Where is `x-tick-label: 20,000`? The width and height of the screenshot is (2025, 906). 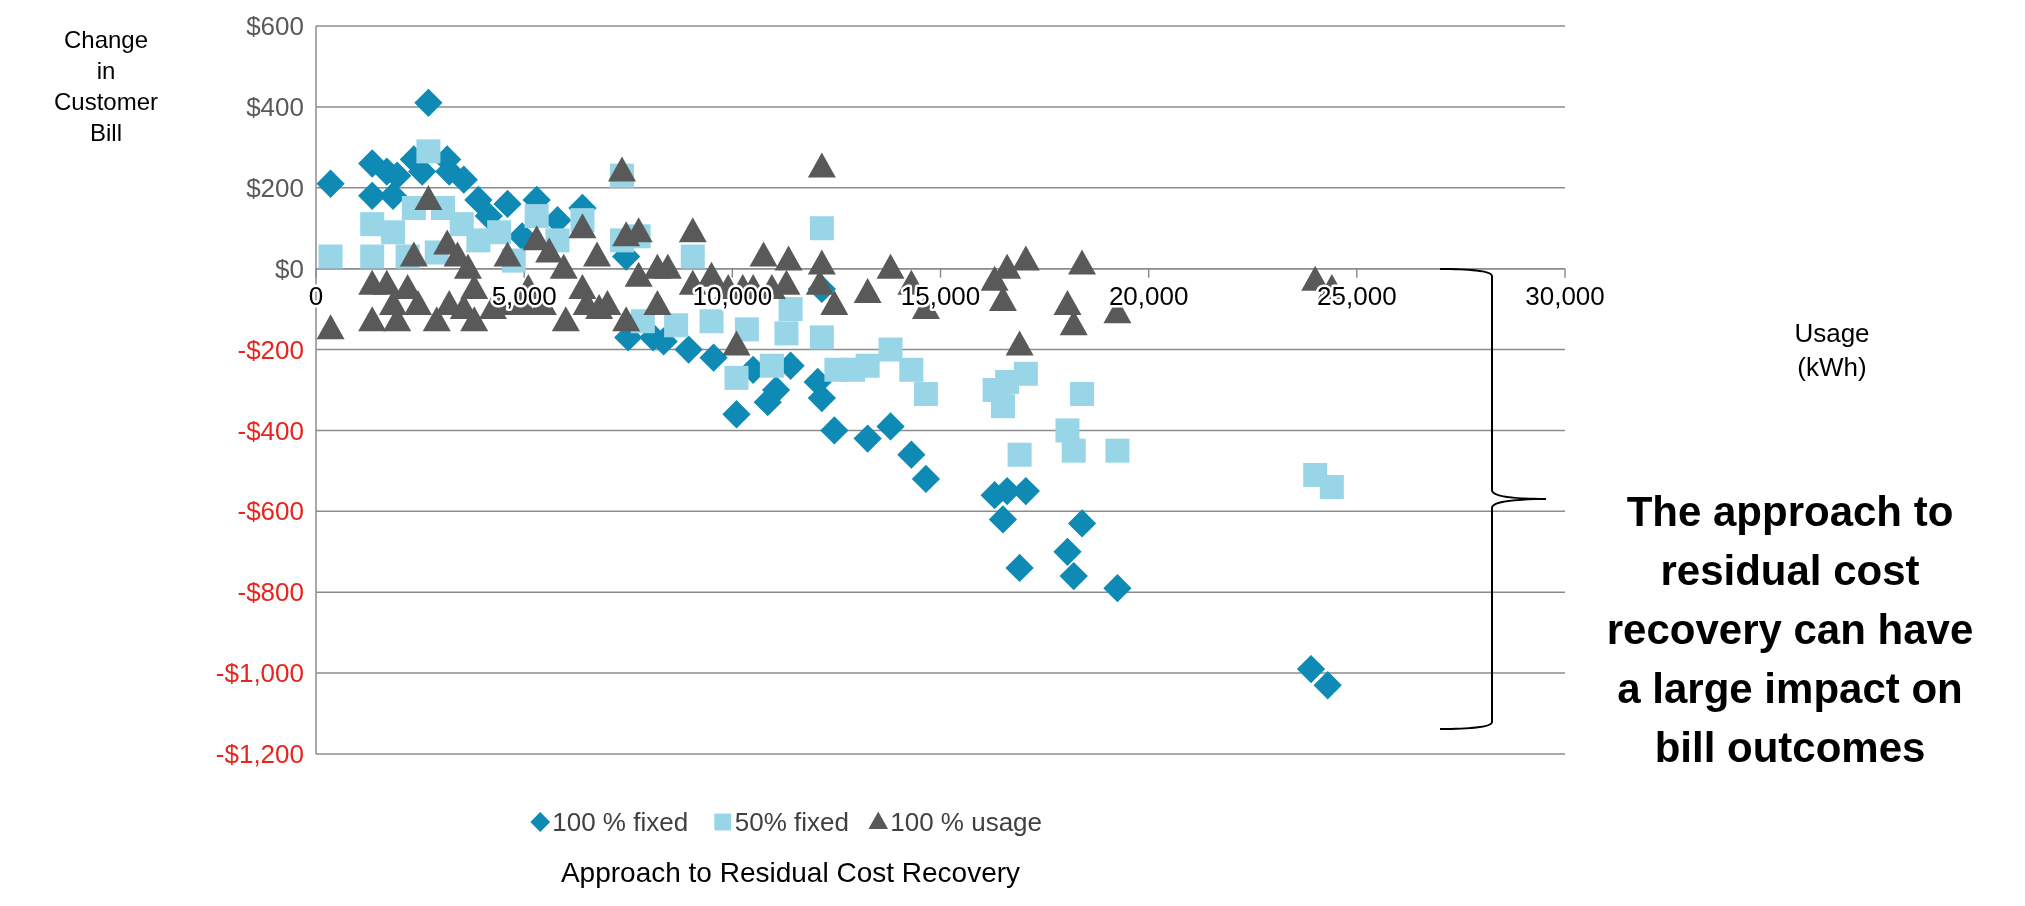
x-tick-label: 20,000 is located at coordinates (1148, 295).